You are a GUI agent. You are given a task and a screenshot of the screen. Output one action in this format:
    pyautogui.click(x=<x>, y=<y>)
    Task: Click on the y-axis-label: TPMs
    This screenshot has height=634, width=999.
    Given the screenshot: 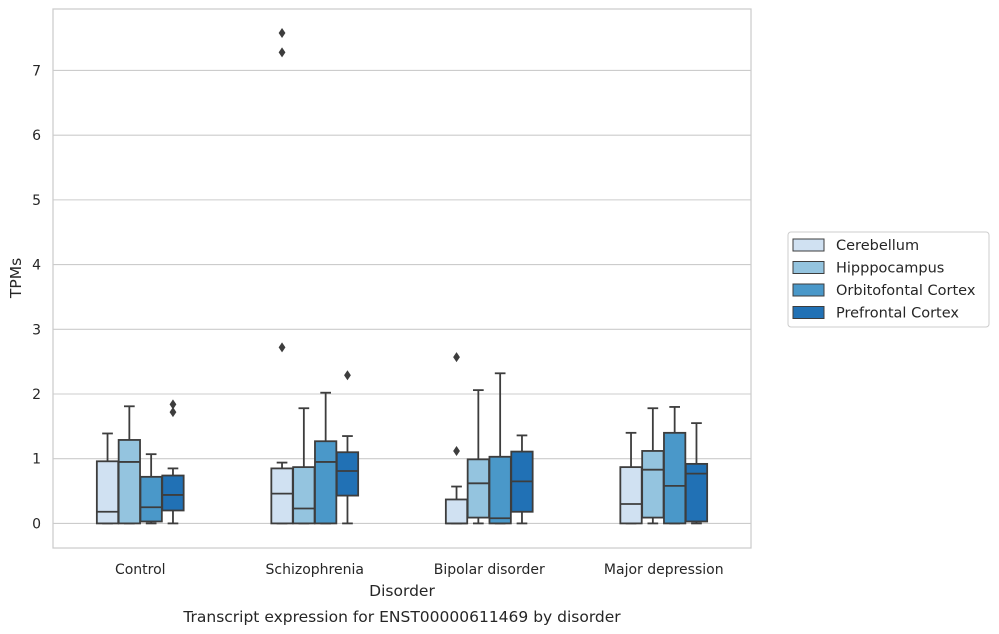 What is the action you would take?
    pyautogui.click(x=16, y=278)
    